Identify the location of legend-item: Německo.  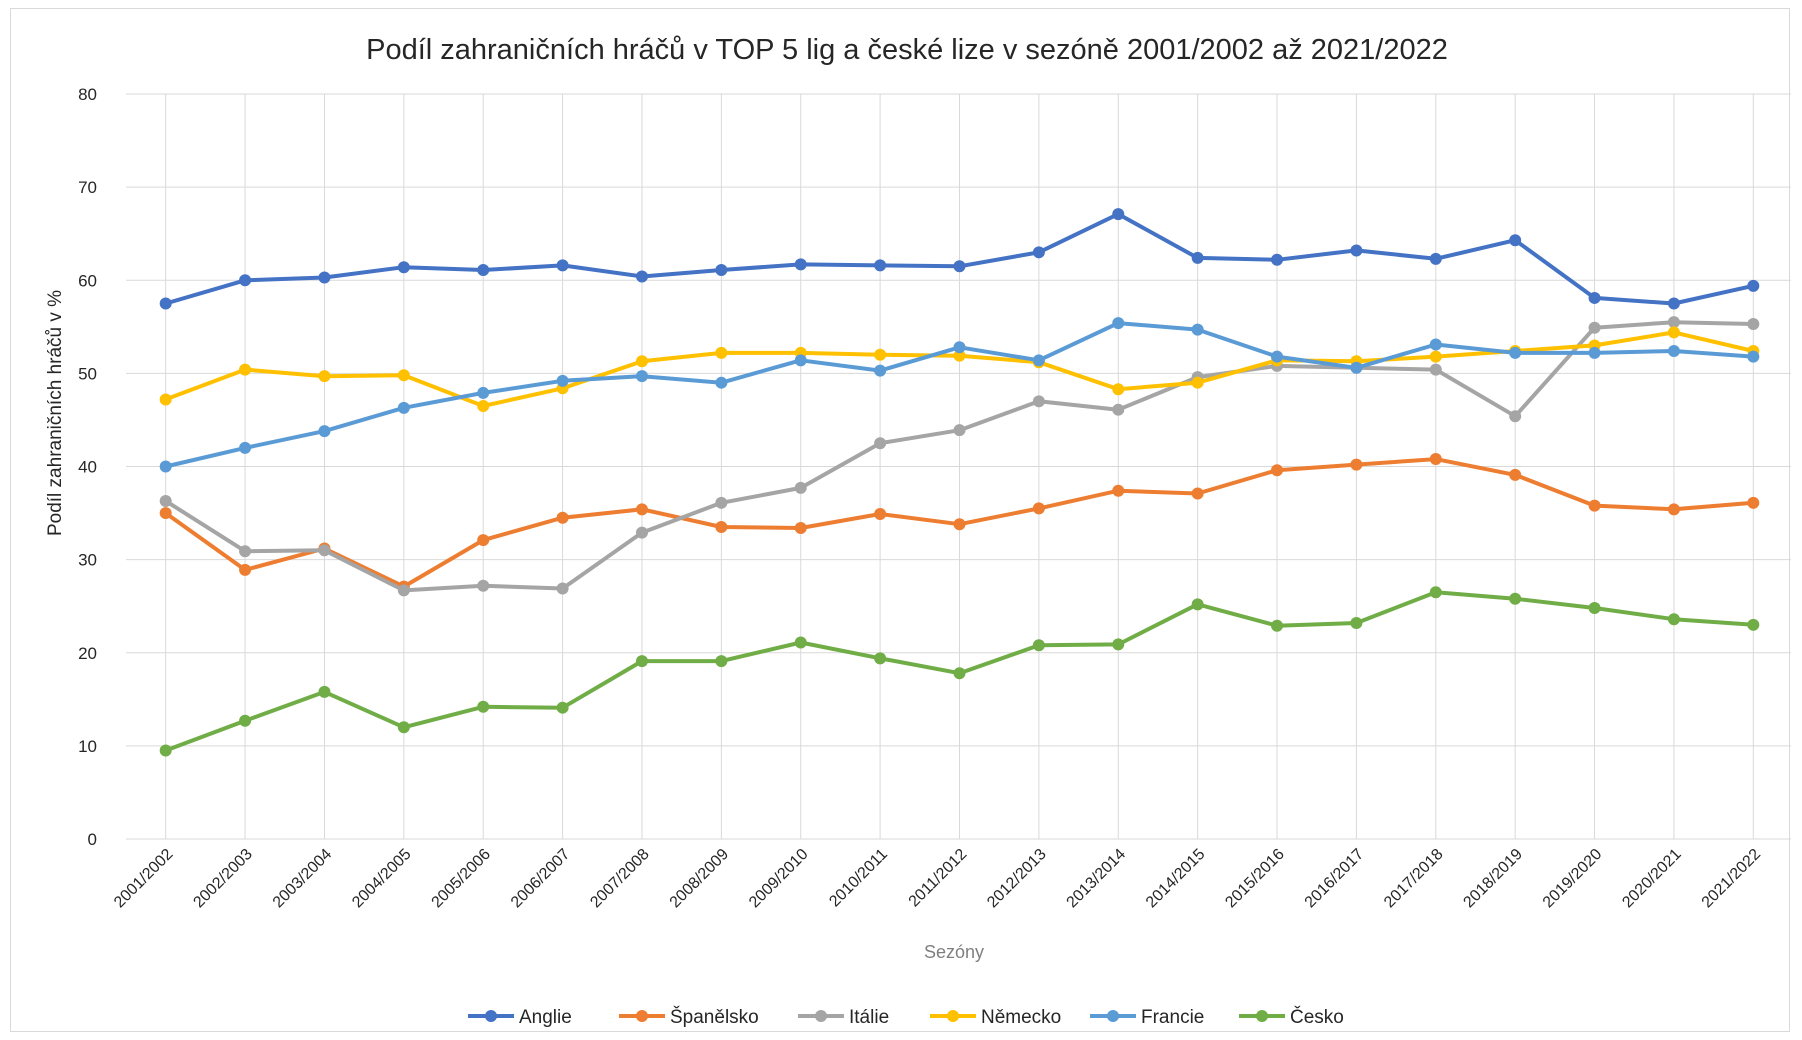
(995, 1017).